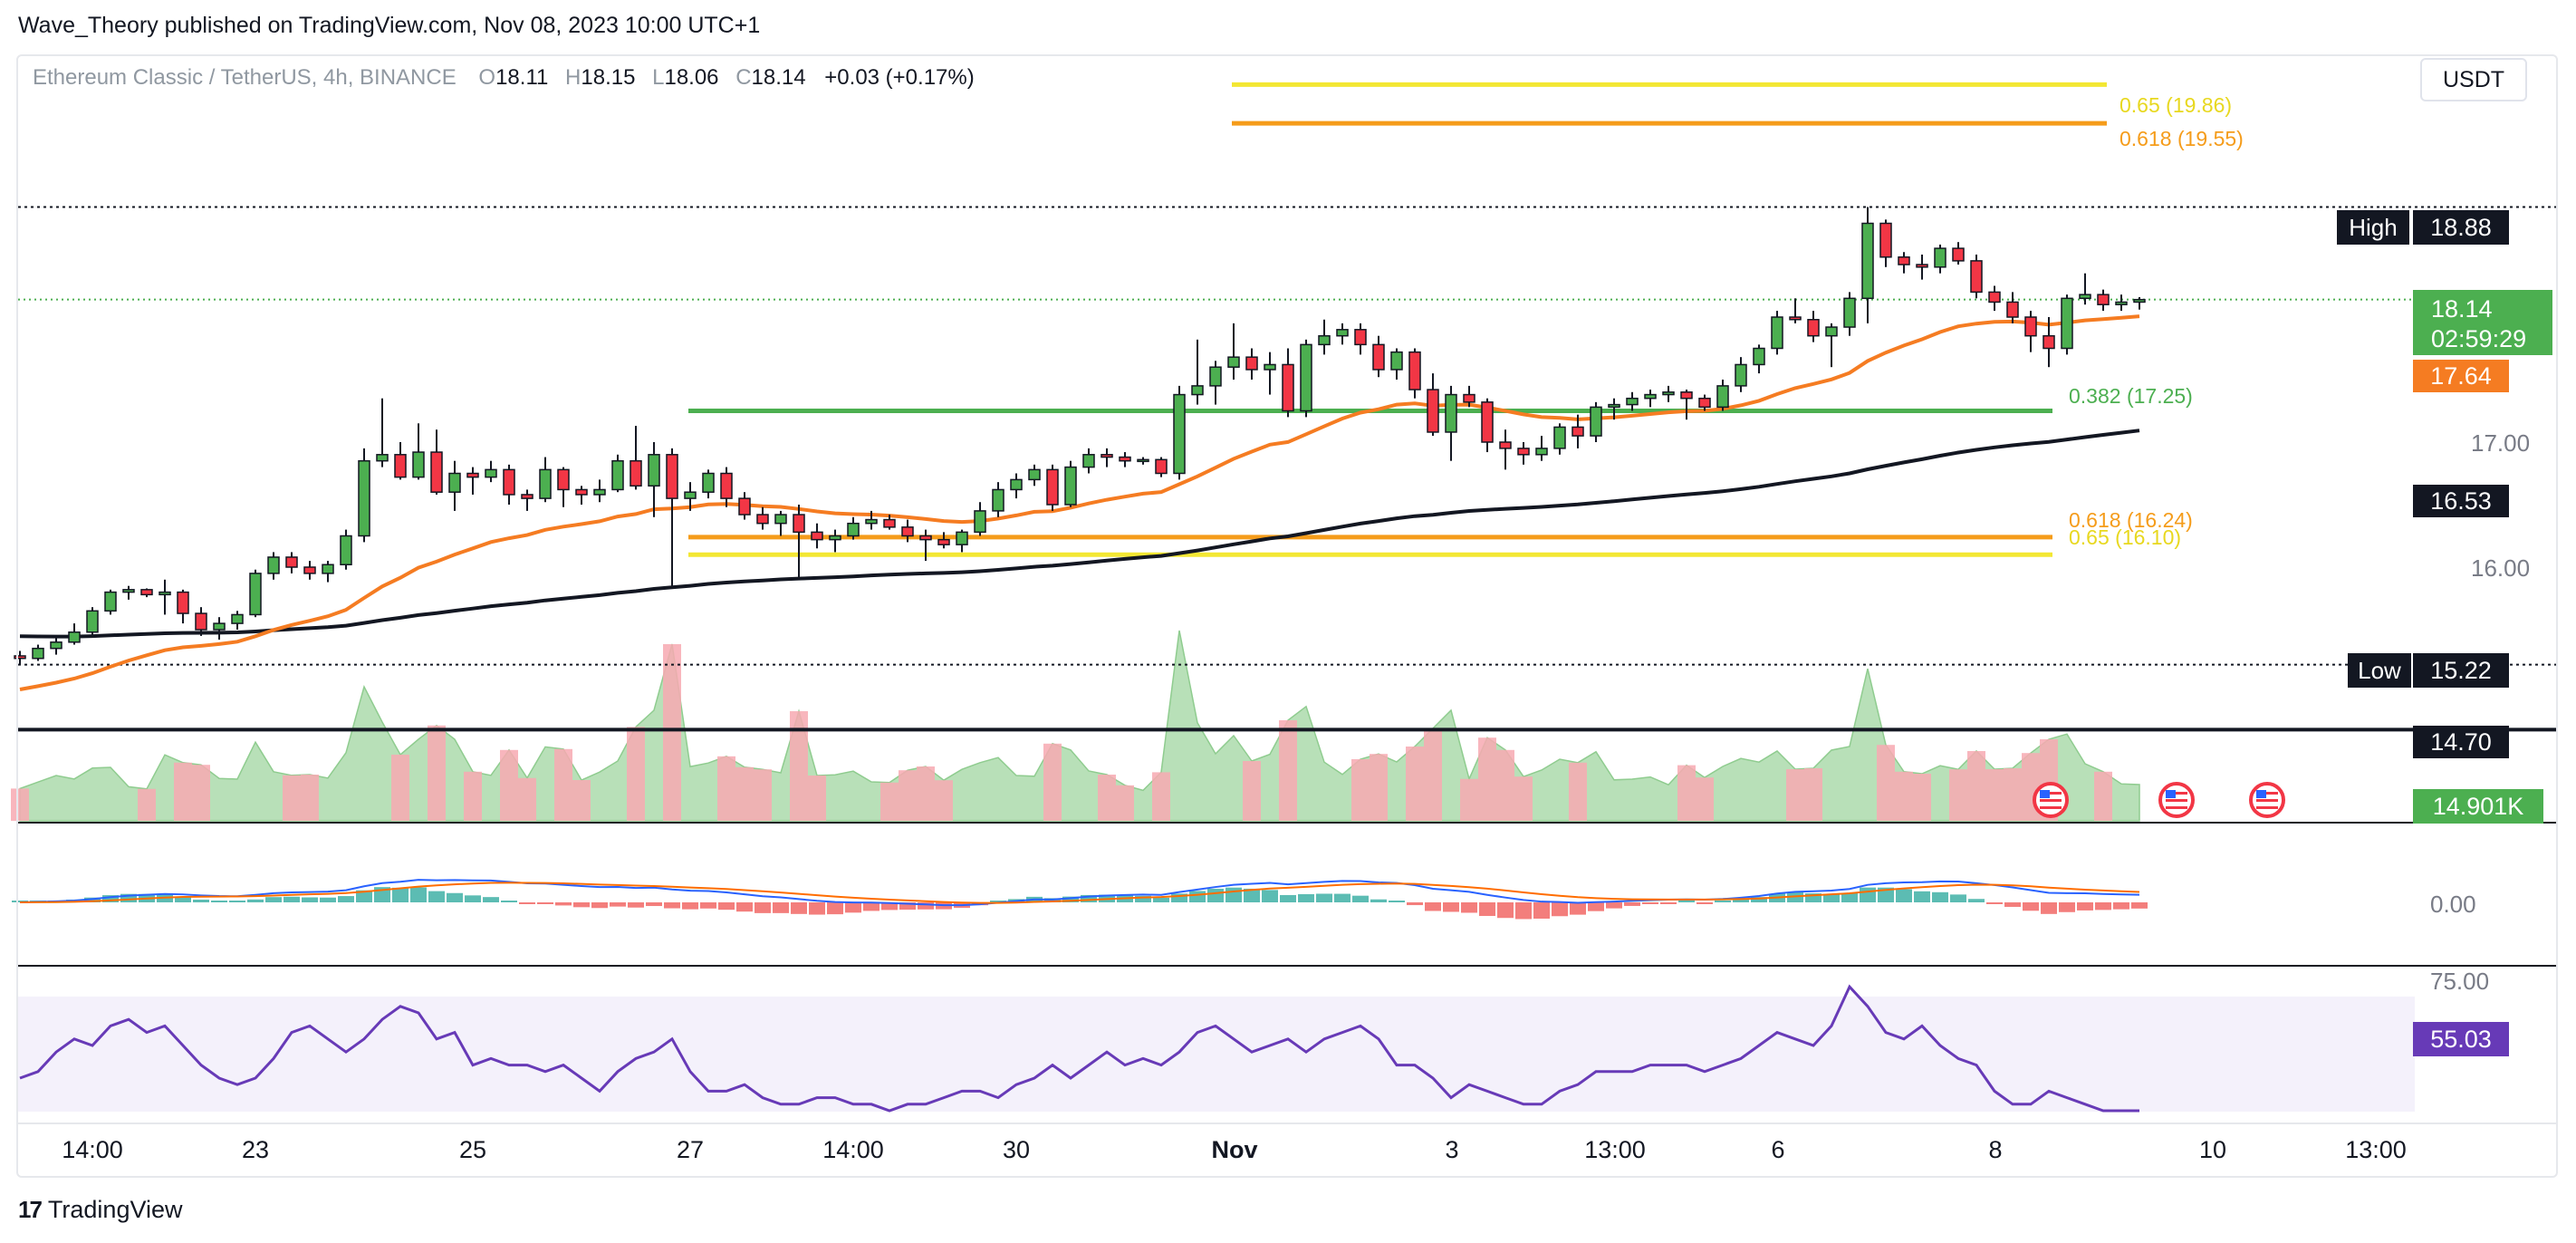 This screenshot has height=1243, width=2576. Describe the element at coordinates (472, 1149) in the screenshot. I see `time-label: 25` at that location.